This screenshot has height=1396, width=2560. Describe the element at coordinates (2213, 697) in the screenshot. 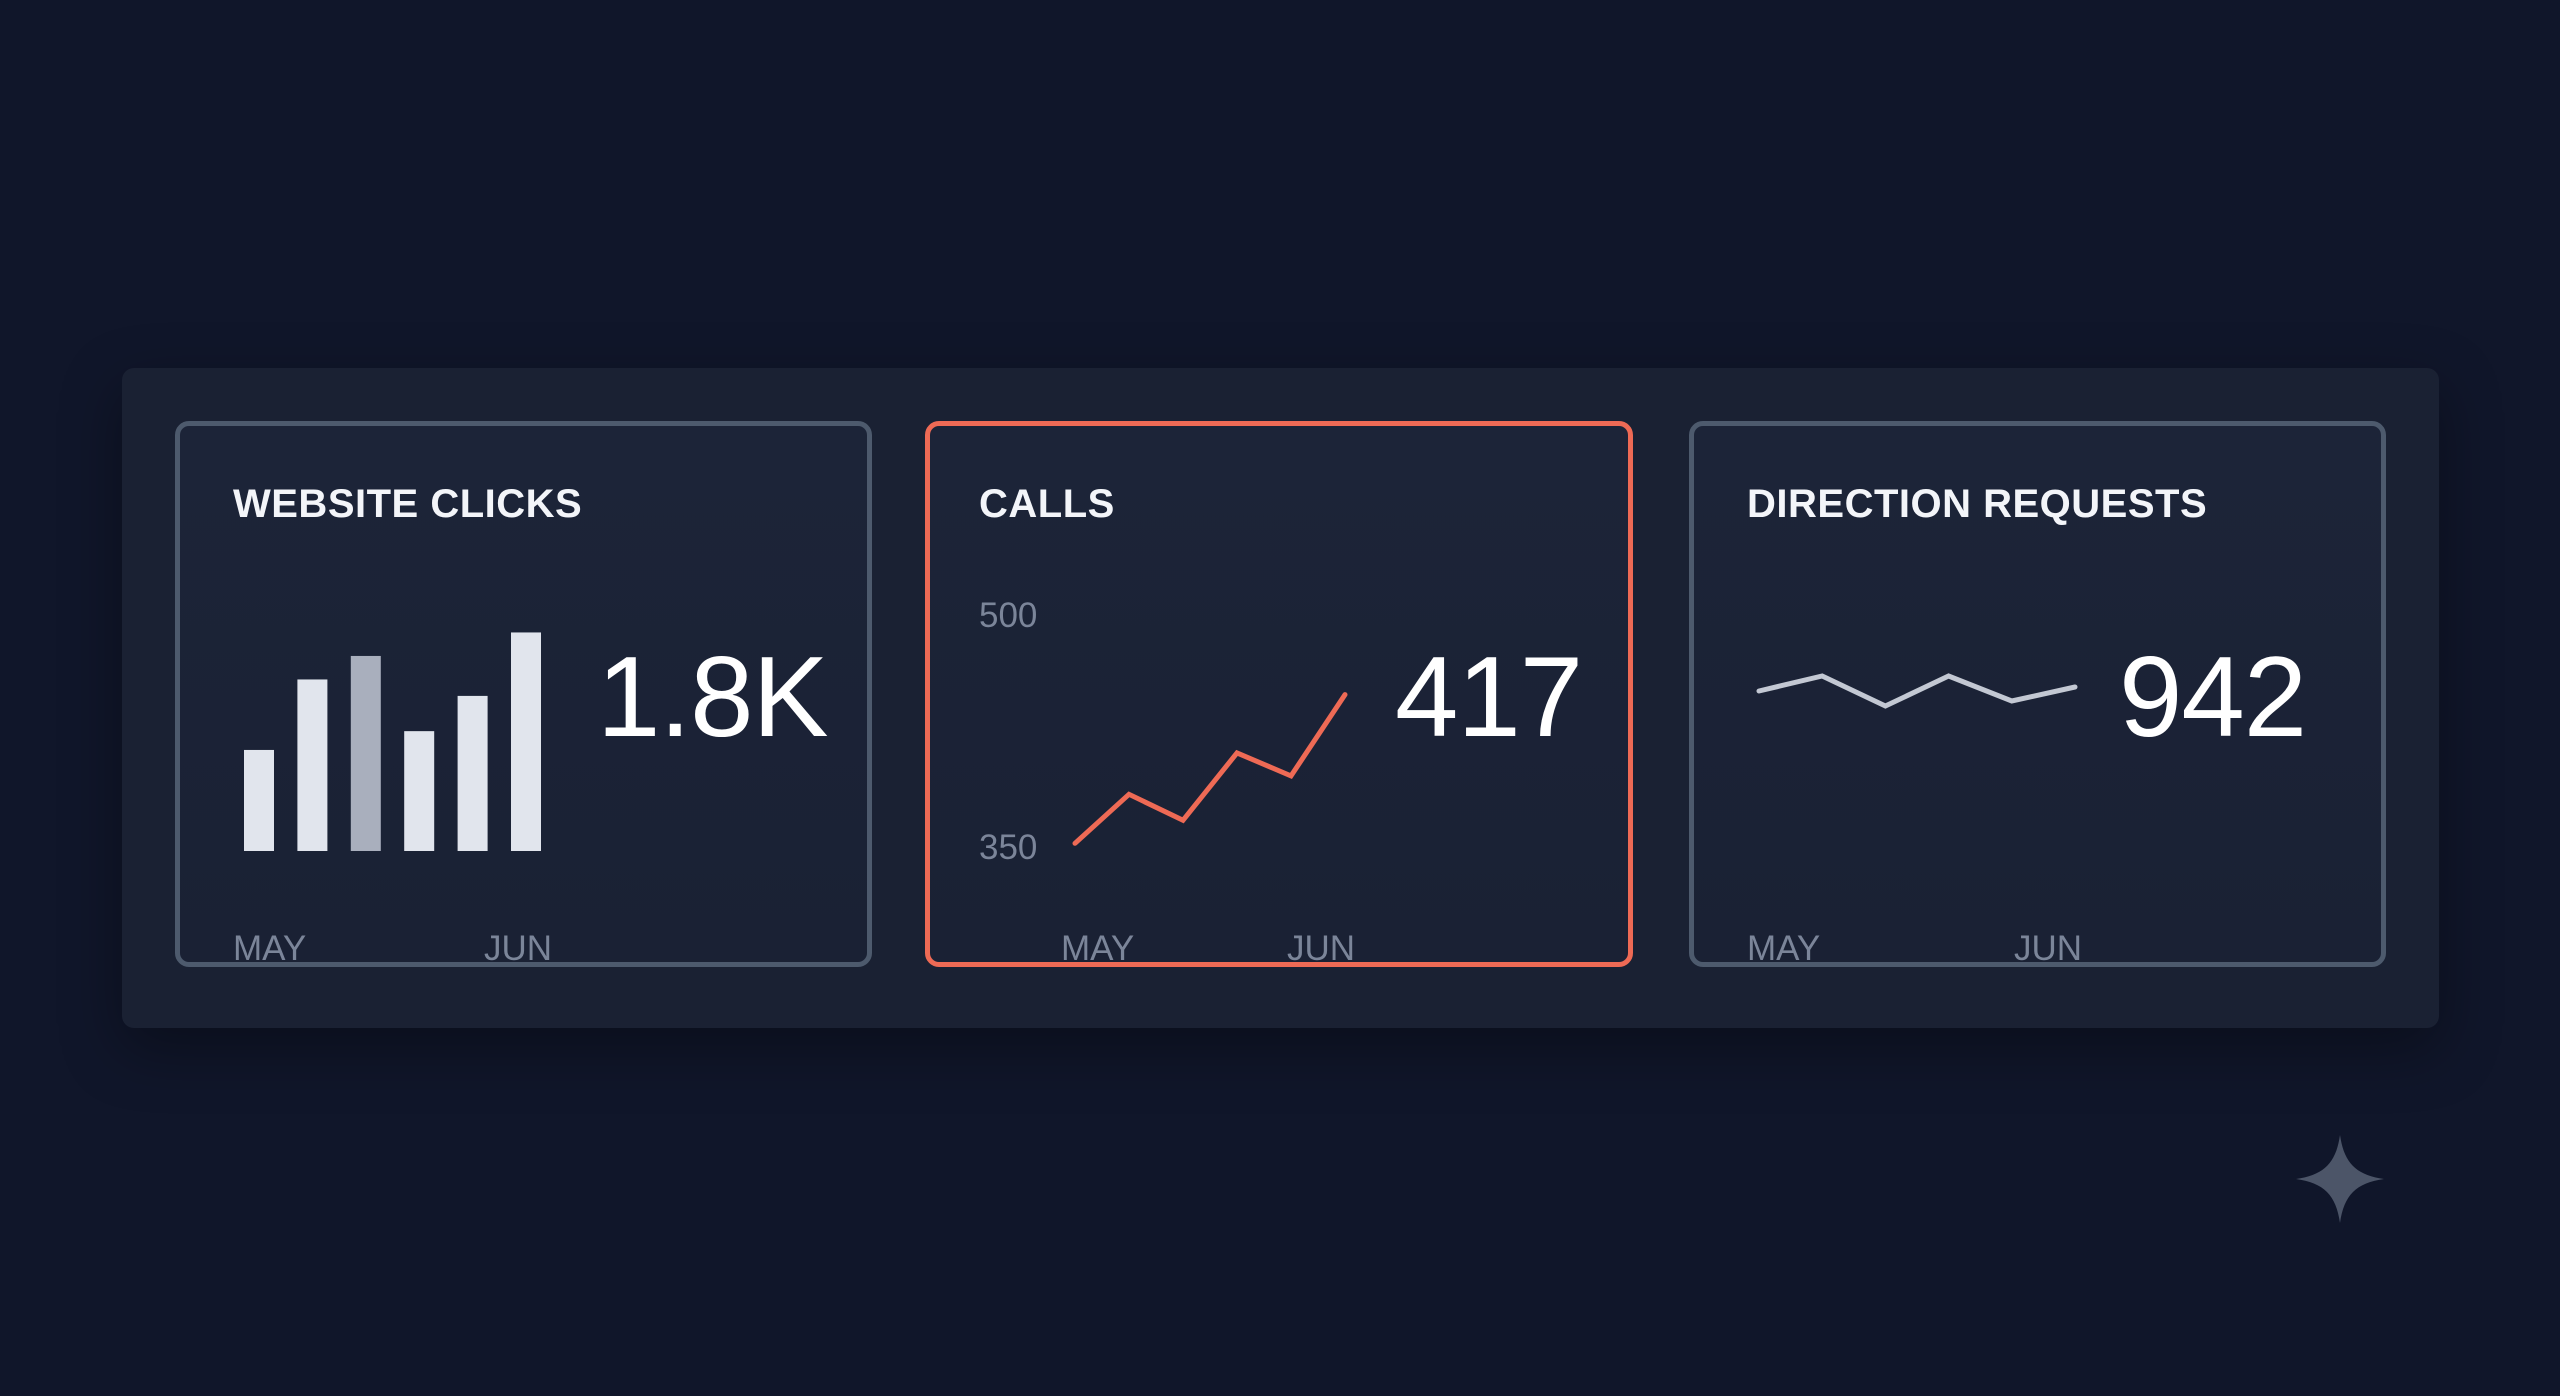

I see `direction-requests-value: 942` at that location.